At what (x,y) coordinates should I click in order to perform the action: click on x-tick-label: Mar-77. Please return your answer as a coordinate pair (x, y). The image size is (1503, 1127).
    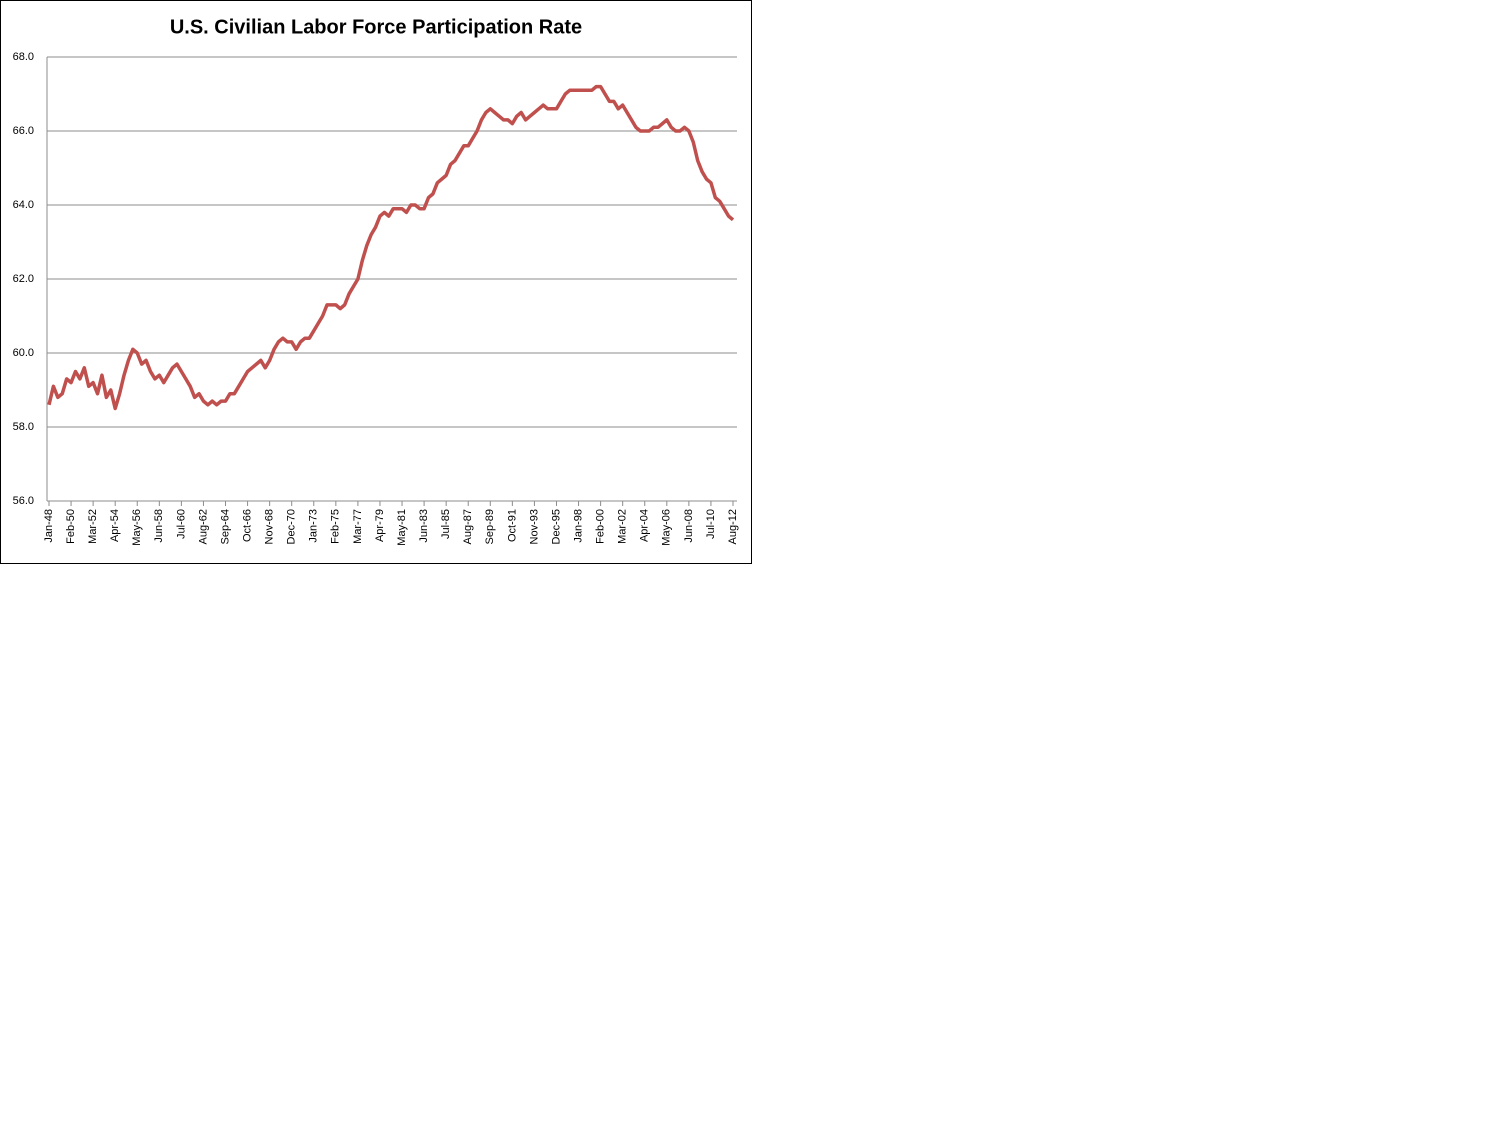
    Looking at the image, I should click on (358, 526).